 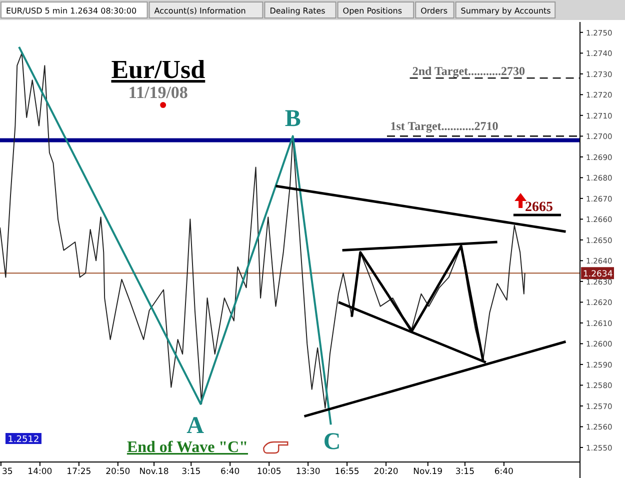 I want to click on x-tick-label: 20:50, so click(x=118, y=472).